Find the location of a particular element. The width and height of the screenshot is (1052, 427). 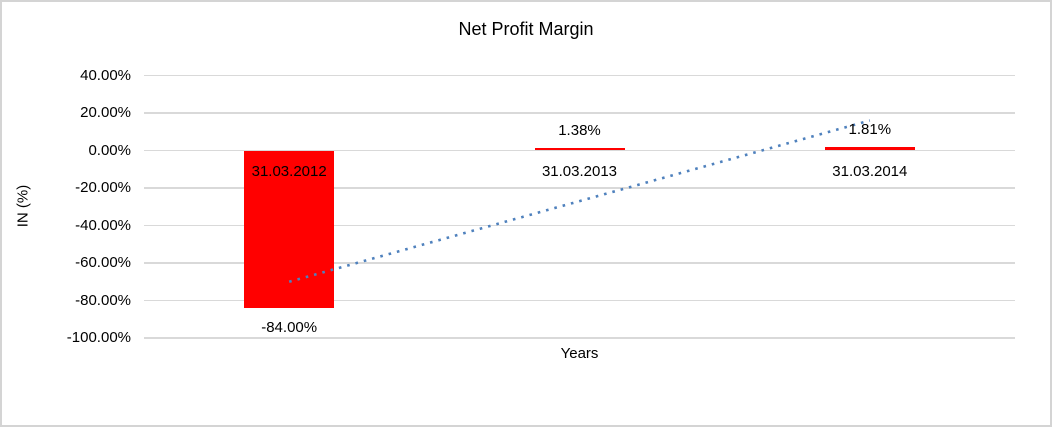

data-label: 1.81% is located at coordinates (870, 130).